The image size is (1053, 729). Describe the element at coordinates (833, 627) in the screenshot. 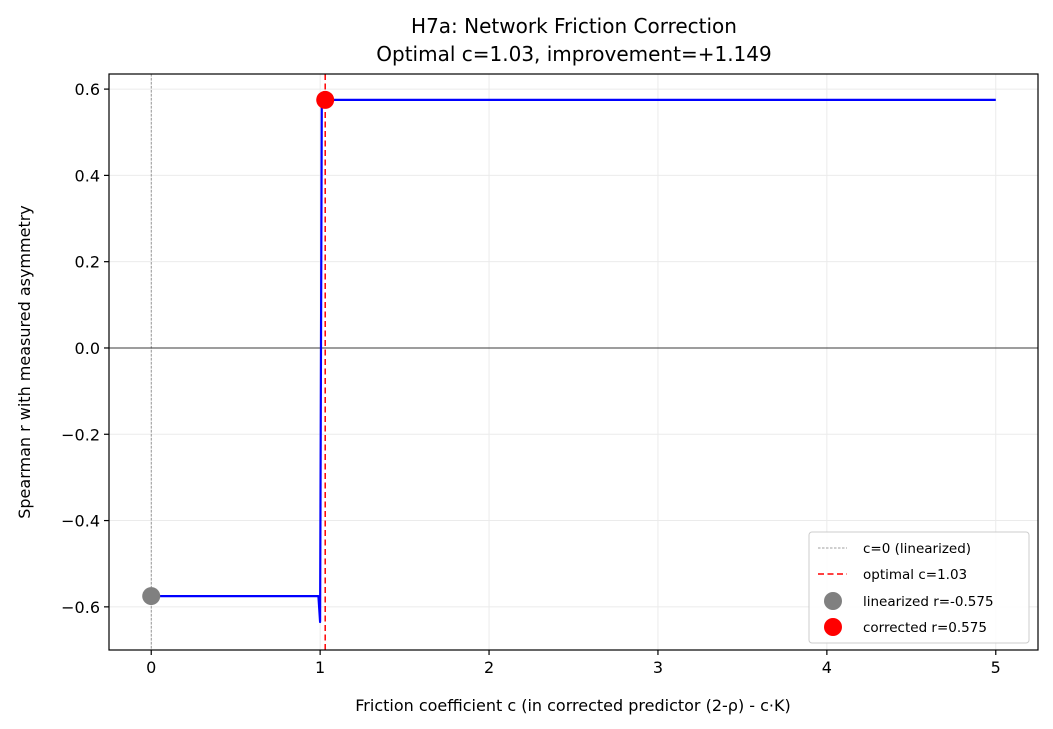

I see `legend-red-dot-icon` at that location.